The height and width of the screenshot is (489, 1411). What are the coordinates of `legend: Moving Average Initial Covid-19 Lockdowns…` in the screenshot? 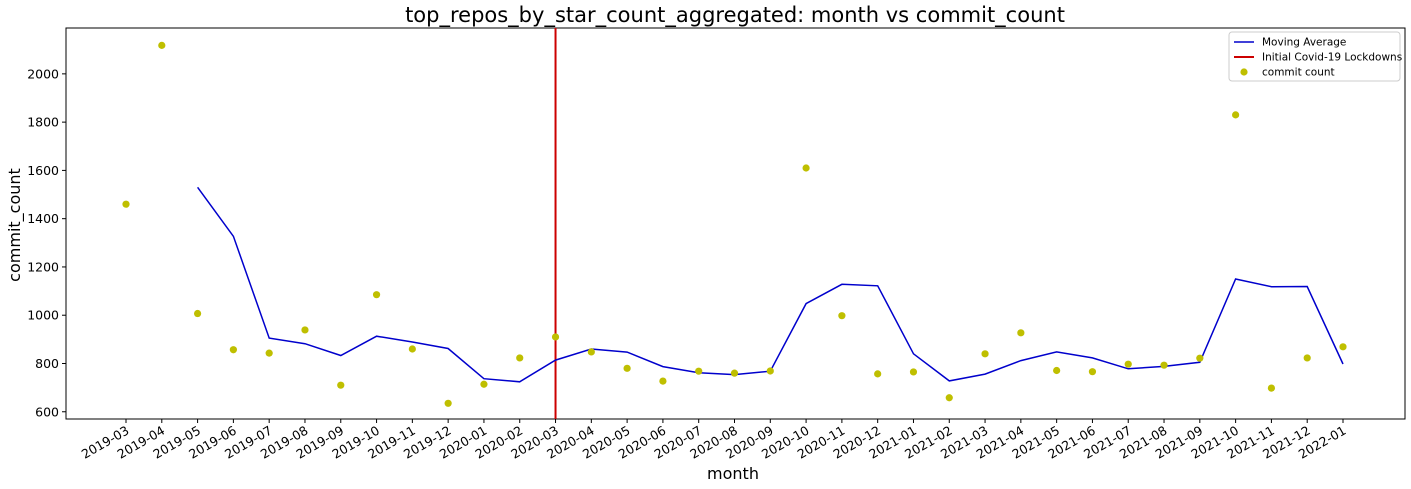 It's located at (1315, 56).